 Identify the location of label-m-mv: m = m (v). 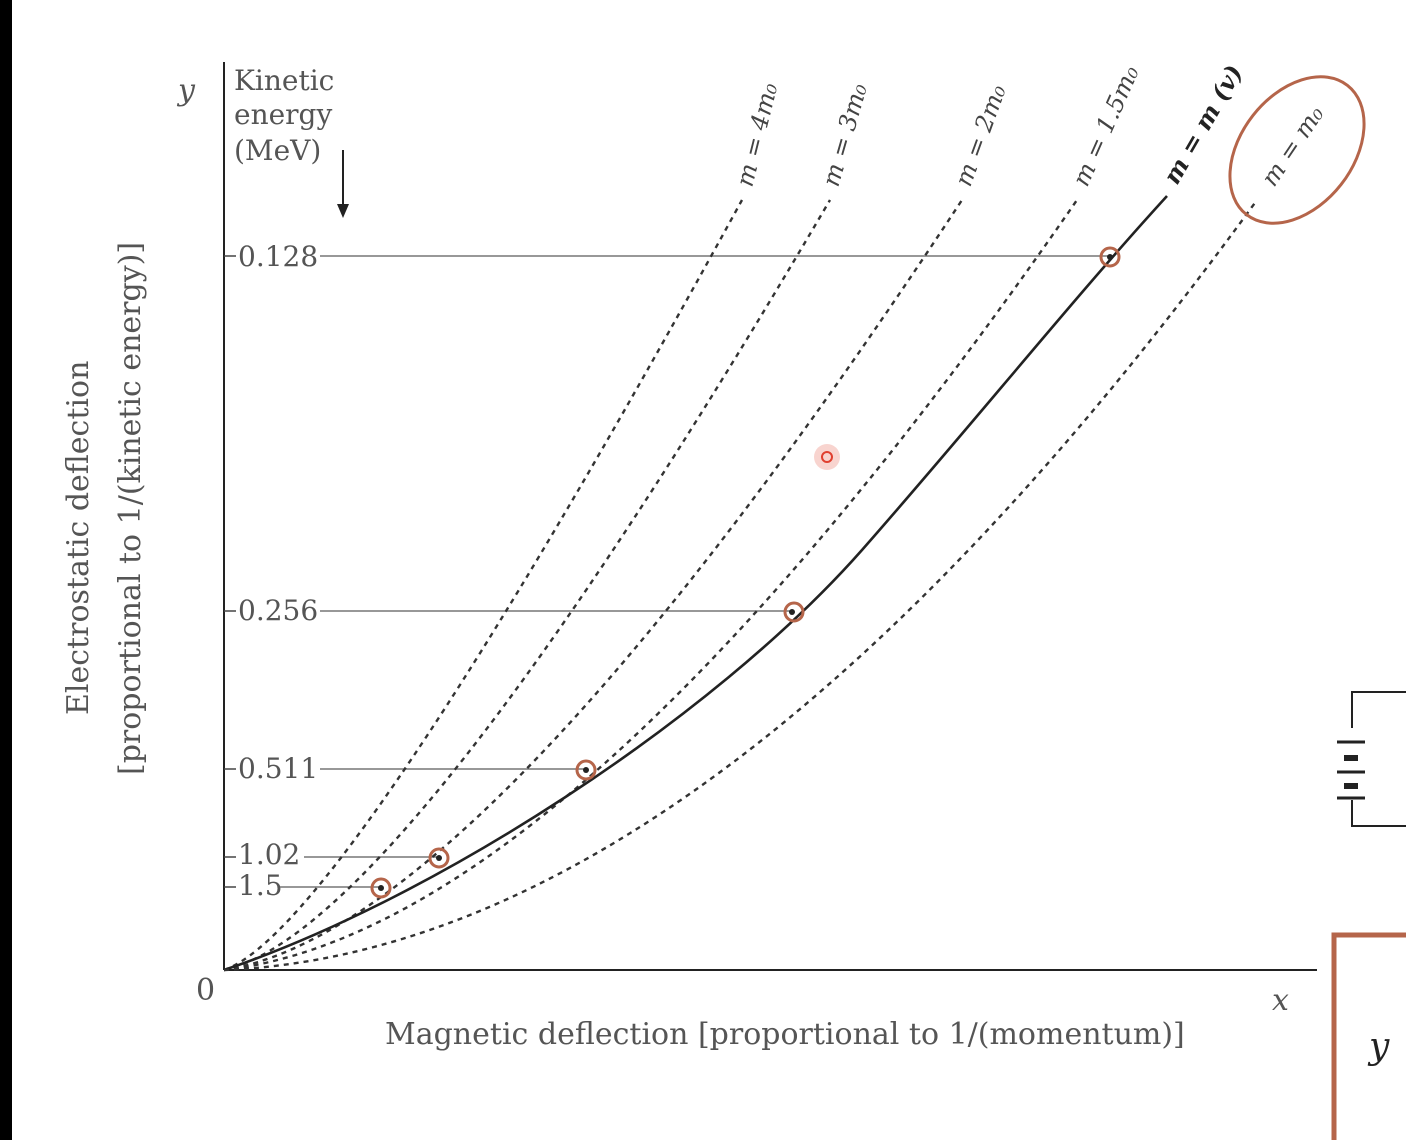
(1202, 124).